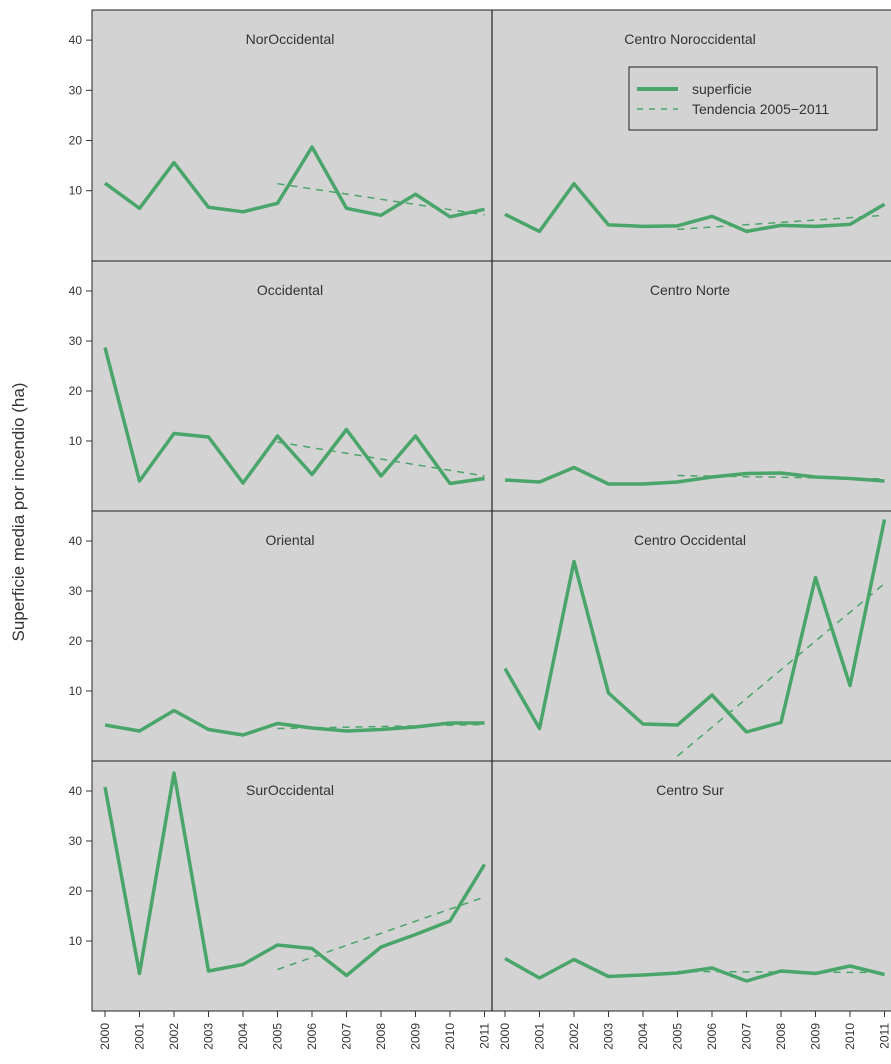 The width and height of the screenshot is (891, 1064). Describe the element at coordinates (289, 540) in the screenshot. I see `panel-title: Oriental` at that location.